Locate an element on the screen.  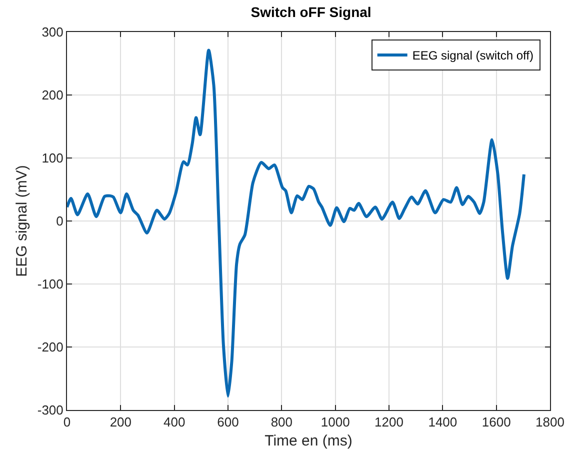
x-tick-label: 1600 is located at coordinates (496, 422).